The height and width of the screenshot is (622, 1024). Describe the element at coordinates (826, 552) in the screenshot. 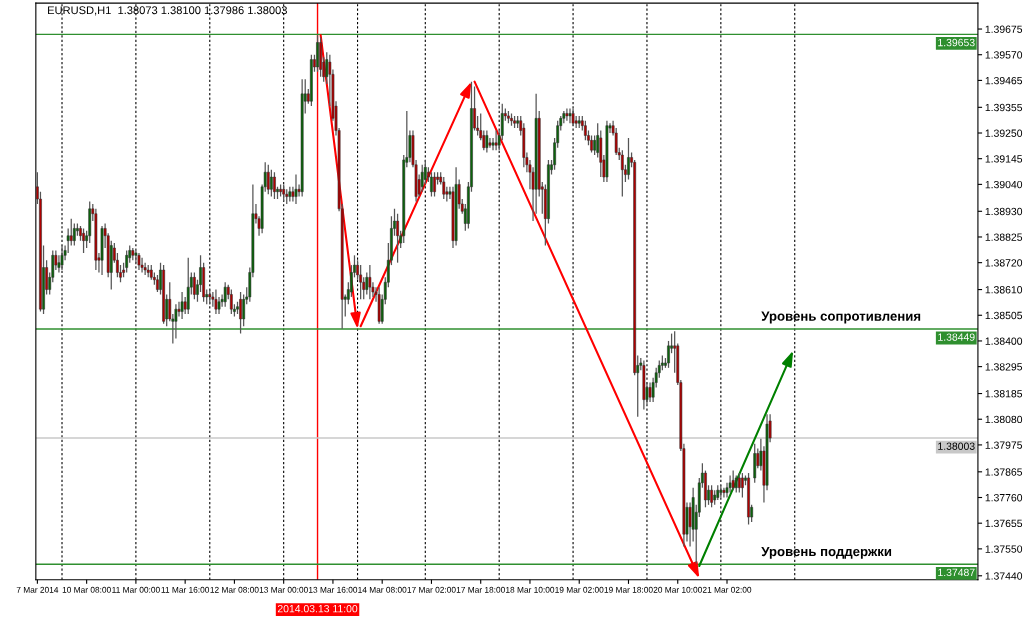

I see `annotation: Уровень поддержки` at that location.